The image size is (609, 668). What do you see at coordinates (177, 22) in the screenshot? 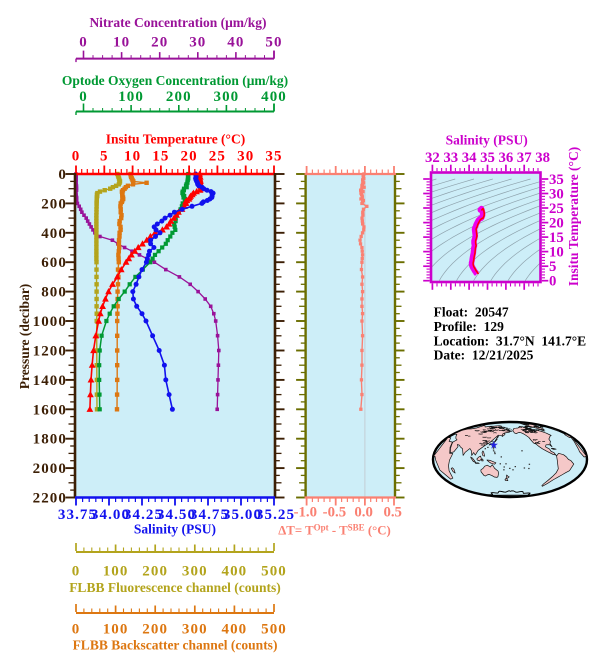
I see `svg-text: Nitrate Concentration (μm/kg)` at bounding box center [177, 22].